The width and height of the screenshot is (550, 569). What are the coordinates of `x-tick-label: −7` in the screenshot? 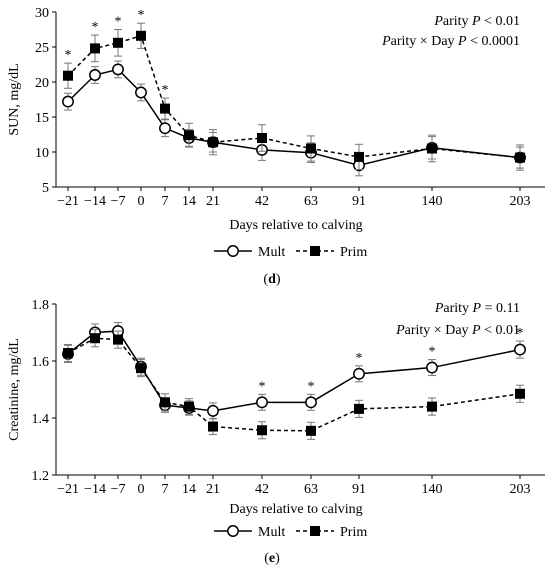 It's located at (118, 489).